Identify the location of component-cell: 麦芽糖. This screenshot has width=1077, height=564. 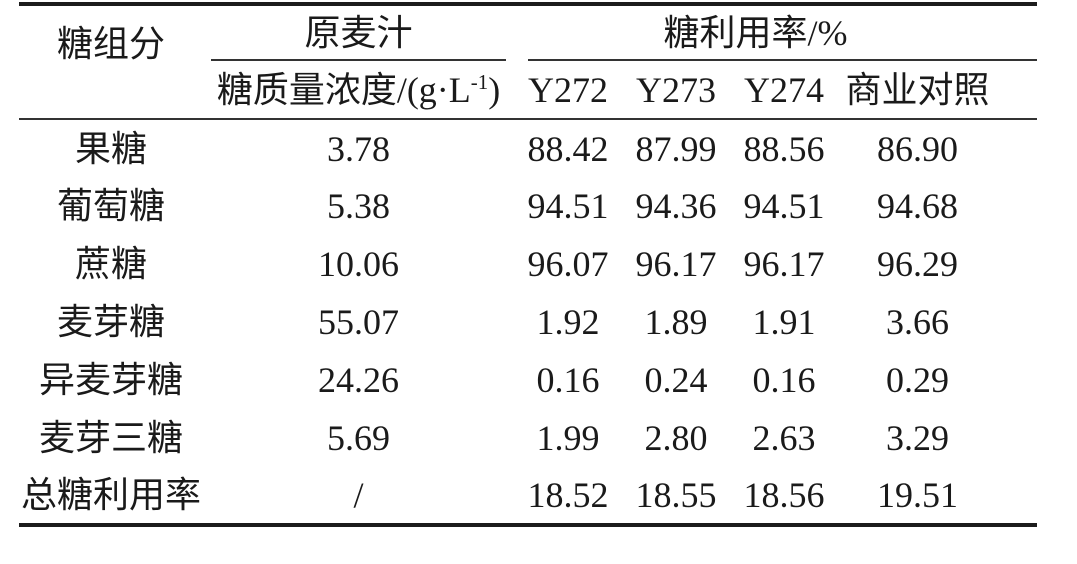
(110, 322).